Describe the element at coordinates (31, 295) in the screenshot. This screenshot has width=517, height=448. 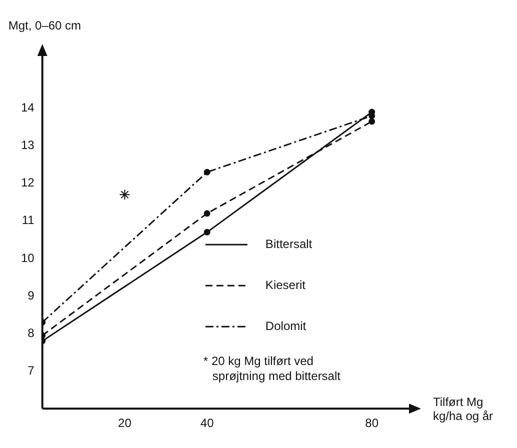
I see `y-tick-label: 9` at that location.